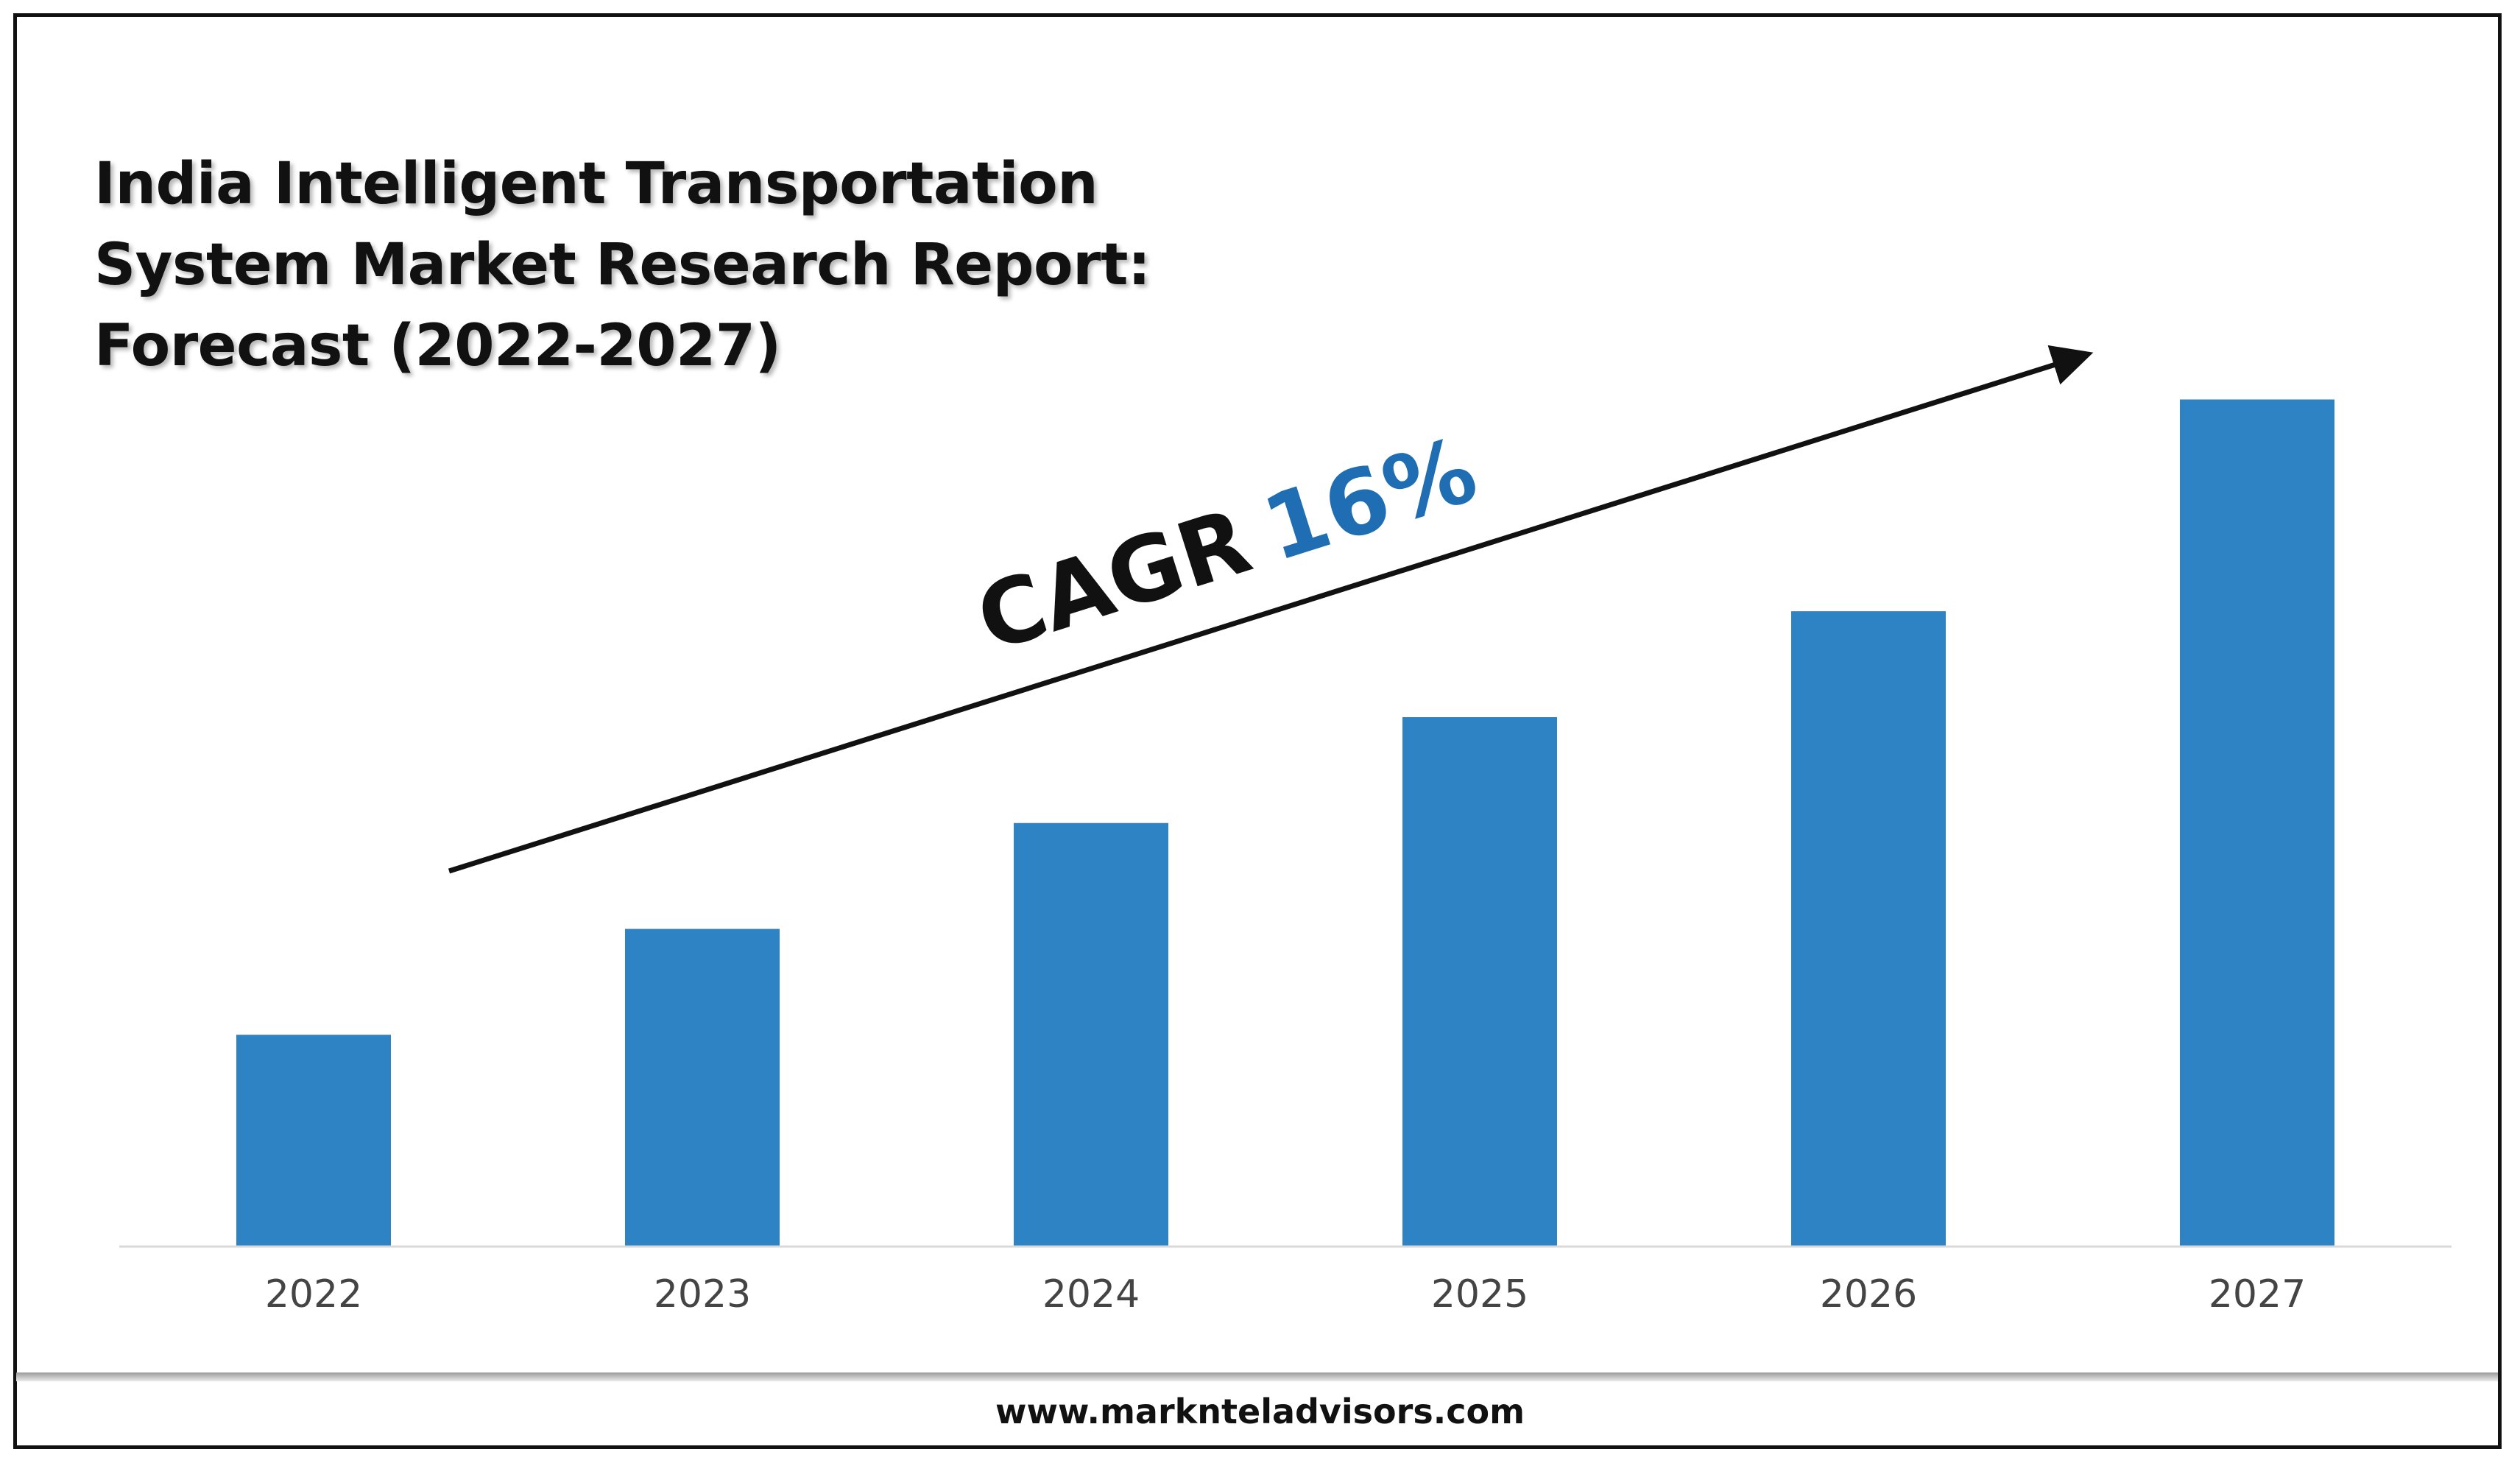 This screenshot has height=1466, width=2520. Describe the element at coordinates (1479, 981) in the screenshot. I see `bar-2025` at that location.